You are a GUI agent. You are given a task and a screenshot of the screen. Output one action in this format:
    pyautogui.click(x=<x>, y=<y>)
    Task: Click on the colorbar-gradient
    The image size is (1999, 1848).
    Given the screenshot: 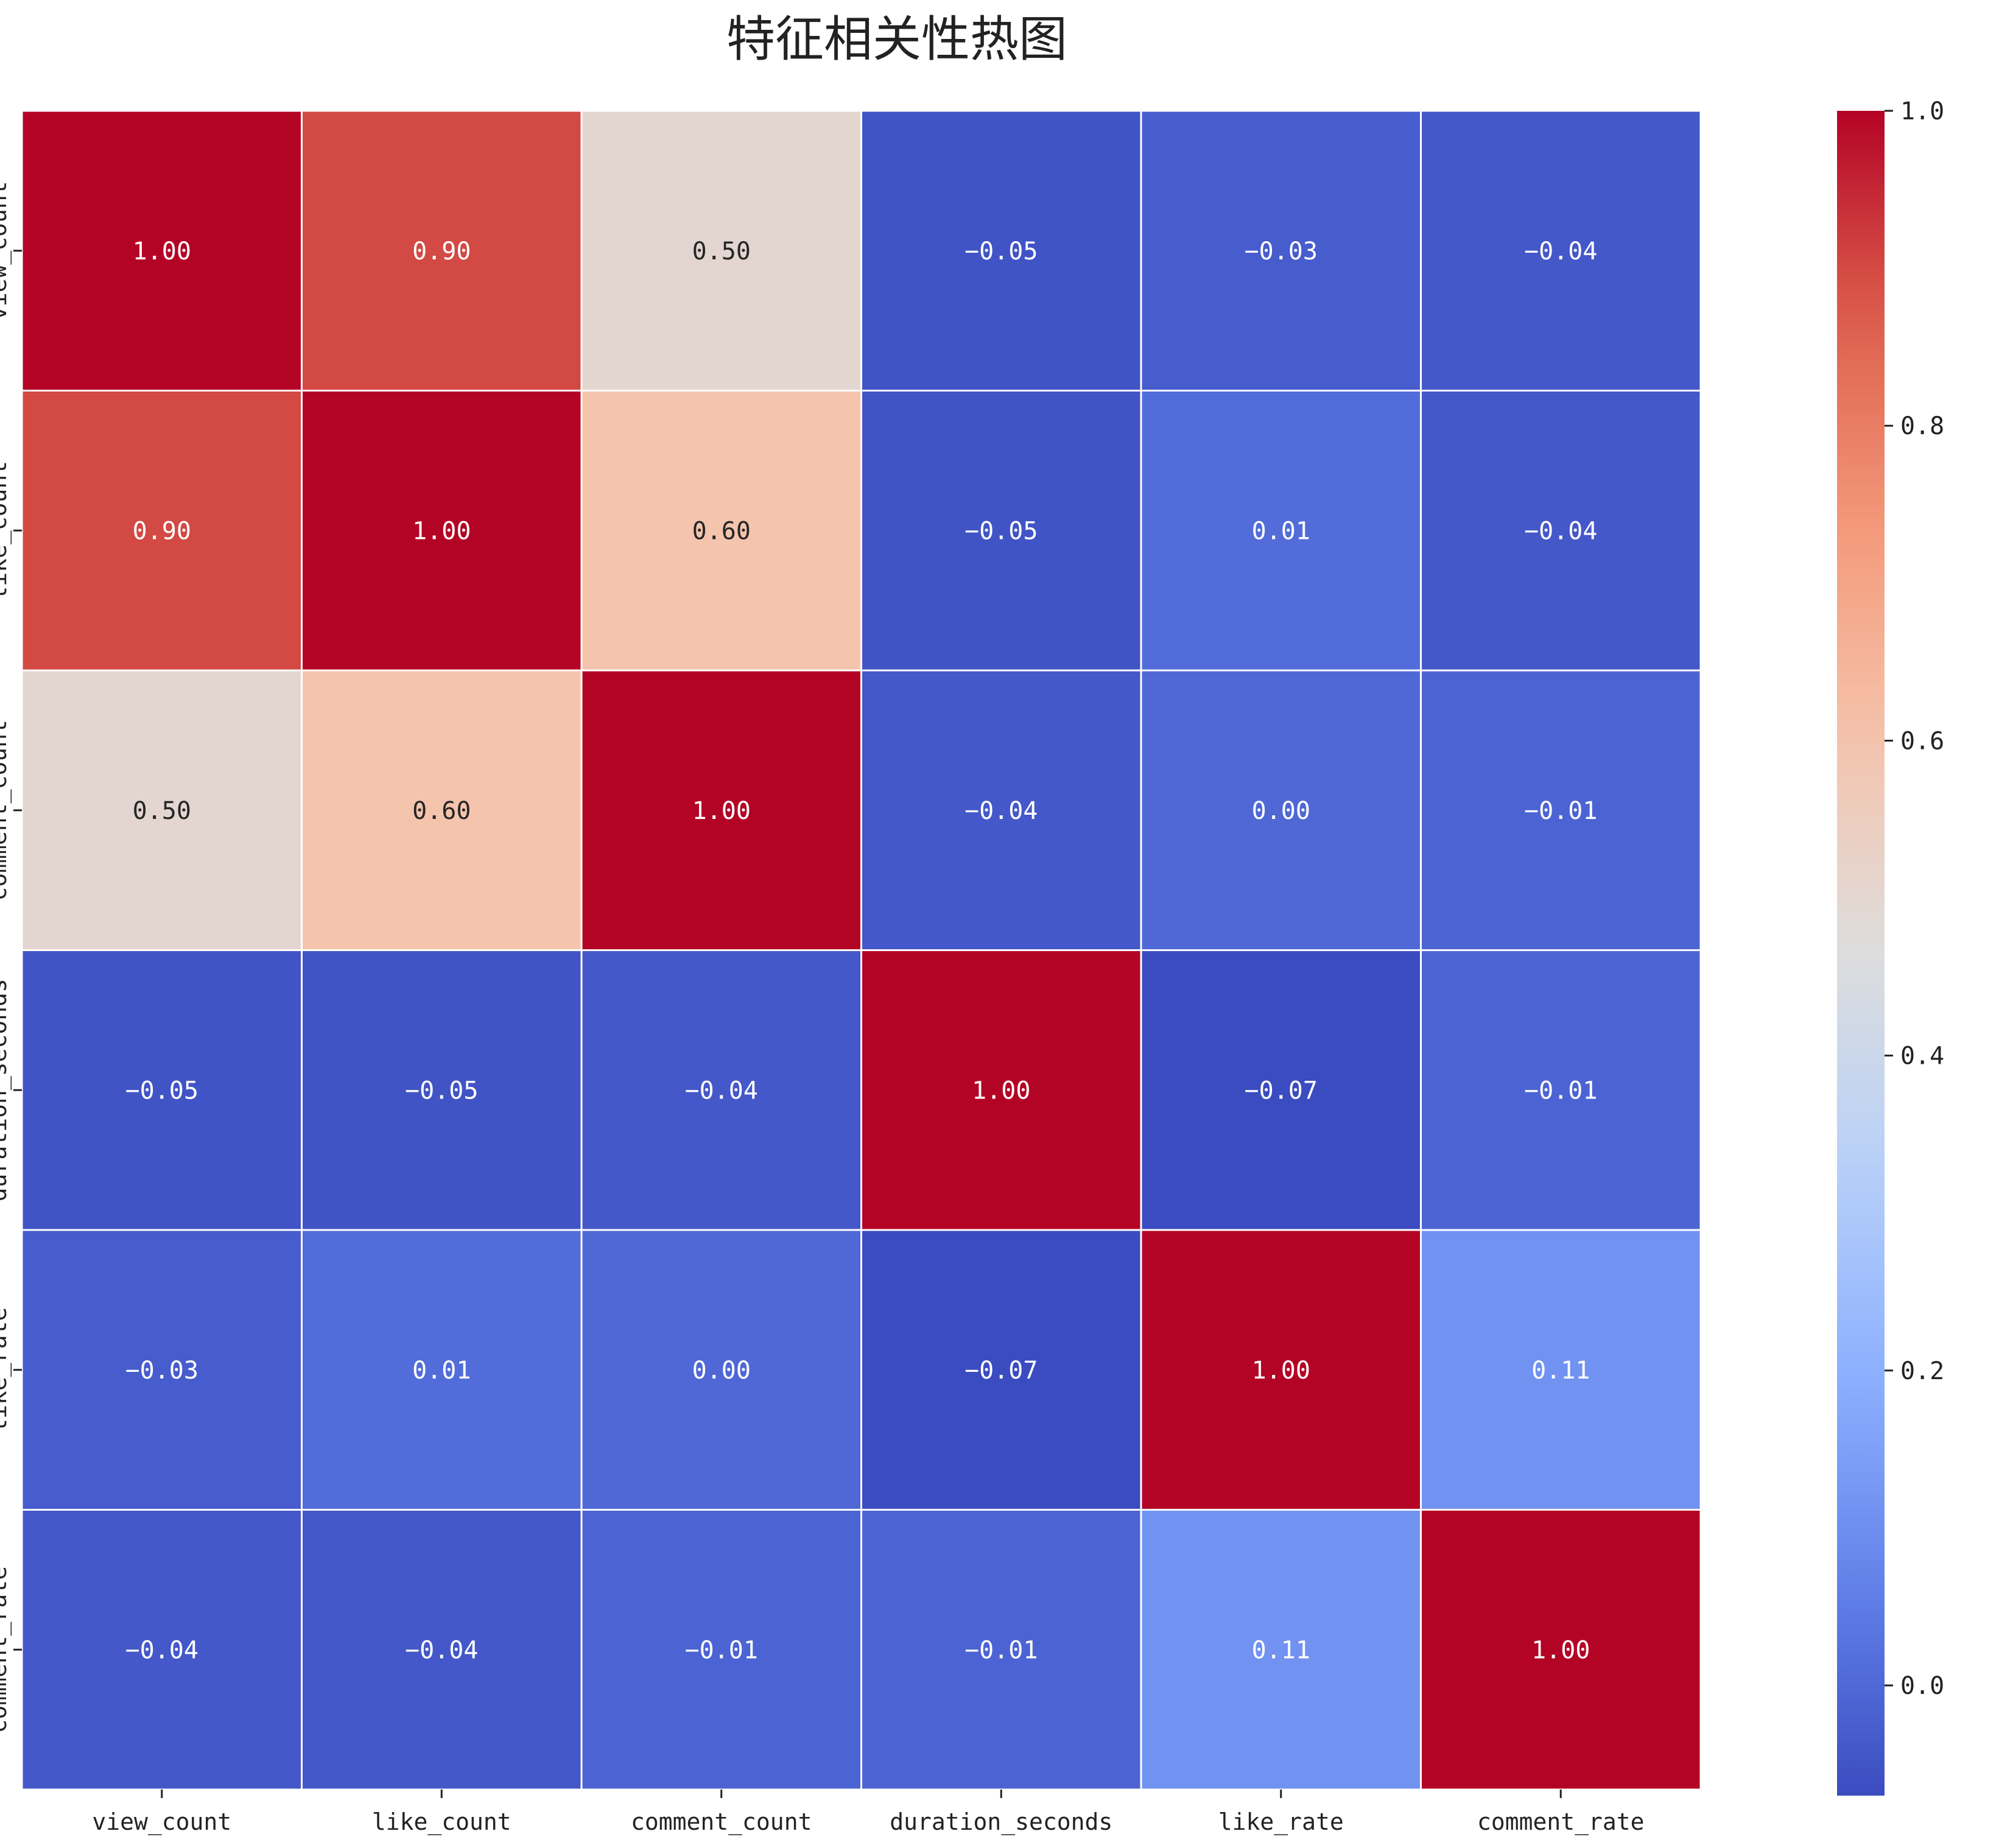 What is the action you would take?
    pyautogui.click(x=1861, y=954)
    